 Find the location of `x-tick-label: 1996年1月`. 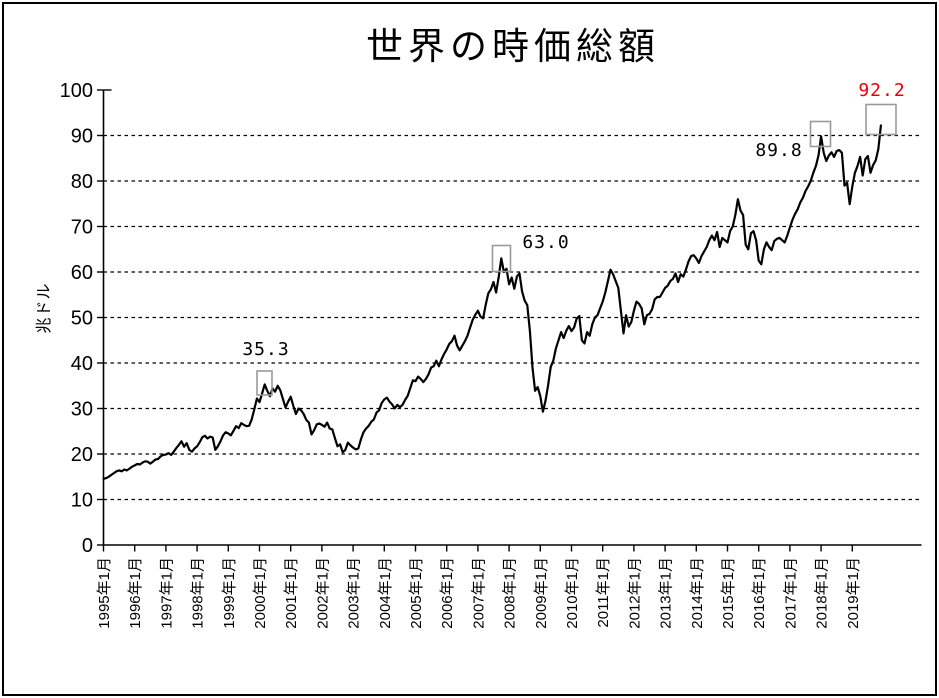

x-tick-label: 1996年1月 is located at coordinates (135, 593).